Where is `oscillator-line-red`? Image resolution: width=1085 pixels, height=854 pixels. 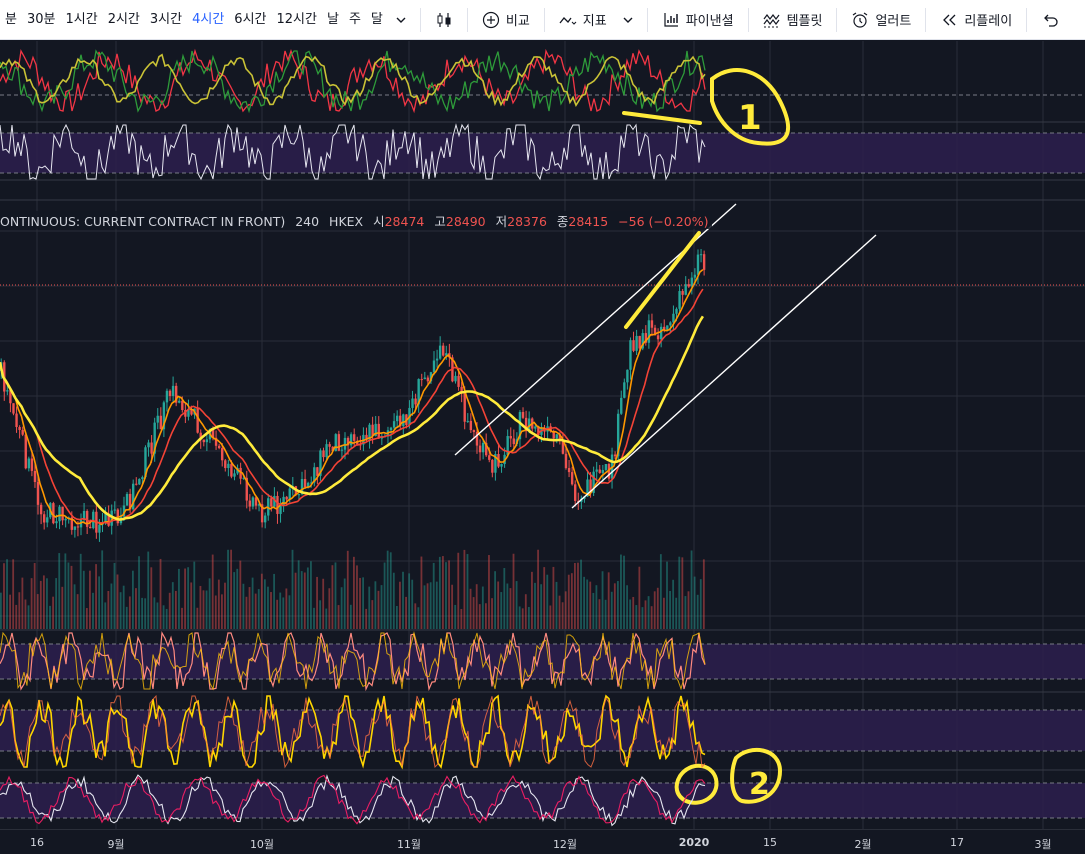 oscillator-line-red is located at coordinates (353, 81).